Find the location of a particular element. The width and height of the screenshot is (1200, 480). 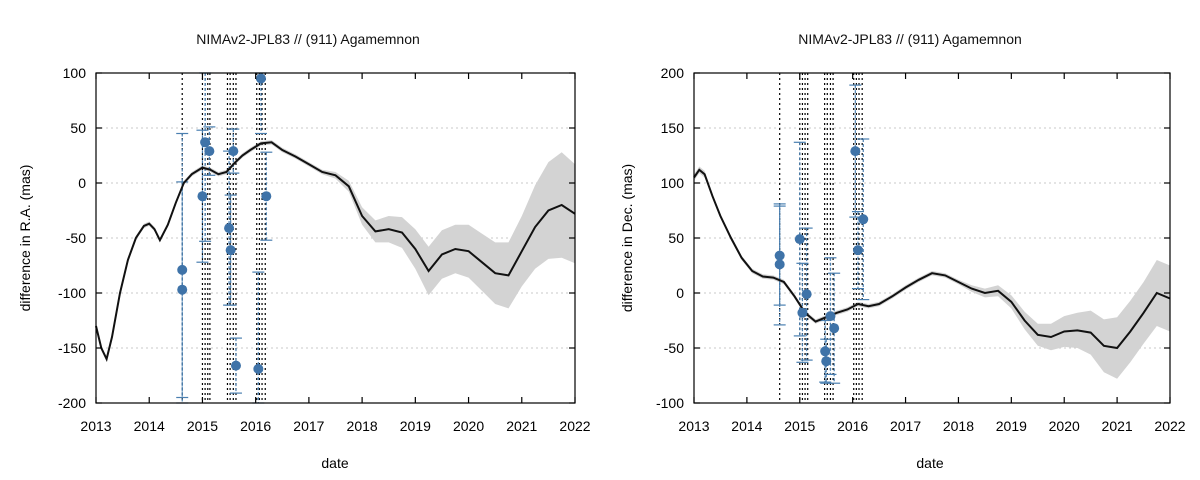

ra-y-tick-label: 50 is located at coordinates (78, 128).